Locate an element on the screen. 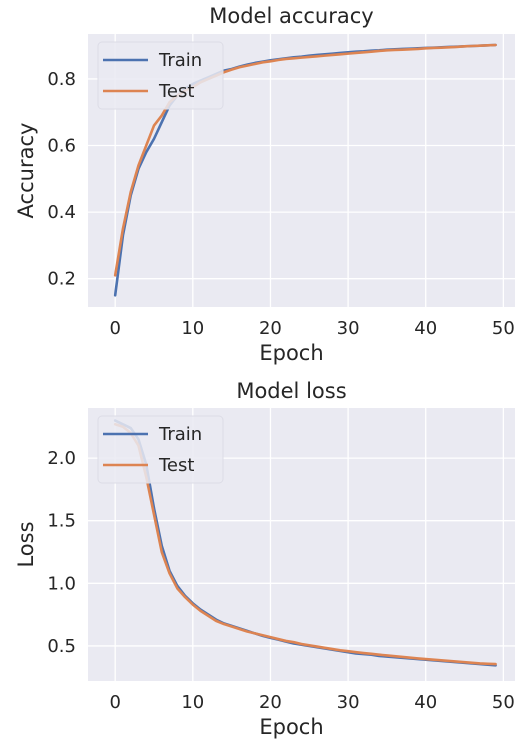  loss-x-tick-label: 30 is located at coordinates (348, 702).